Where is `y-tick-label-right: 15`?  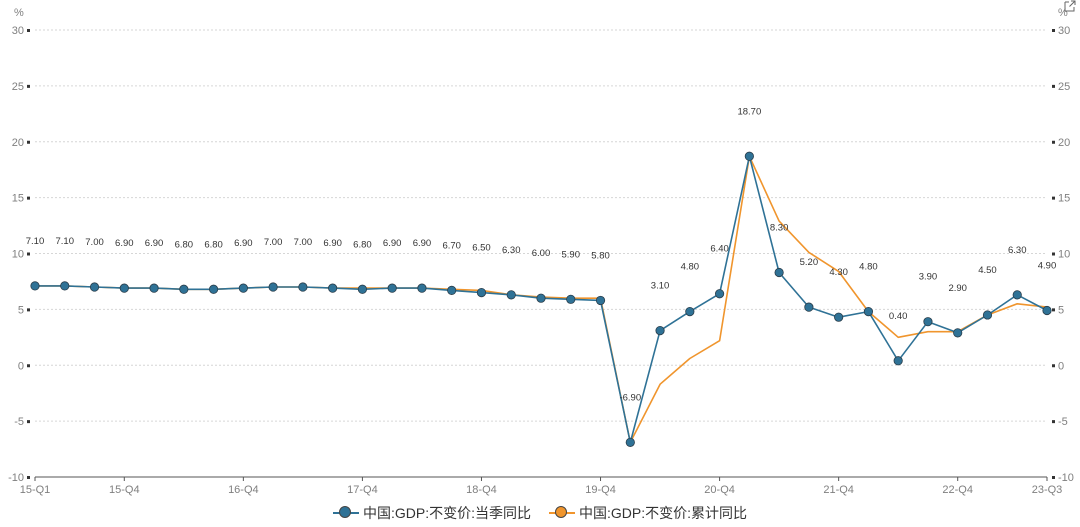 y-tick-label-right: 15 is located at coordinates (1064, 199).